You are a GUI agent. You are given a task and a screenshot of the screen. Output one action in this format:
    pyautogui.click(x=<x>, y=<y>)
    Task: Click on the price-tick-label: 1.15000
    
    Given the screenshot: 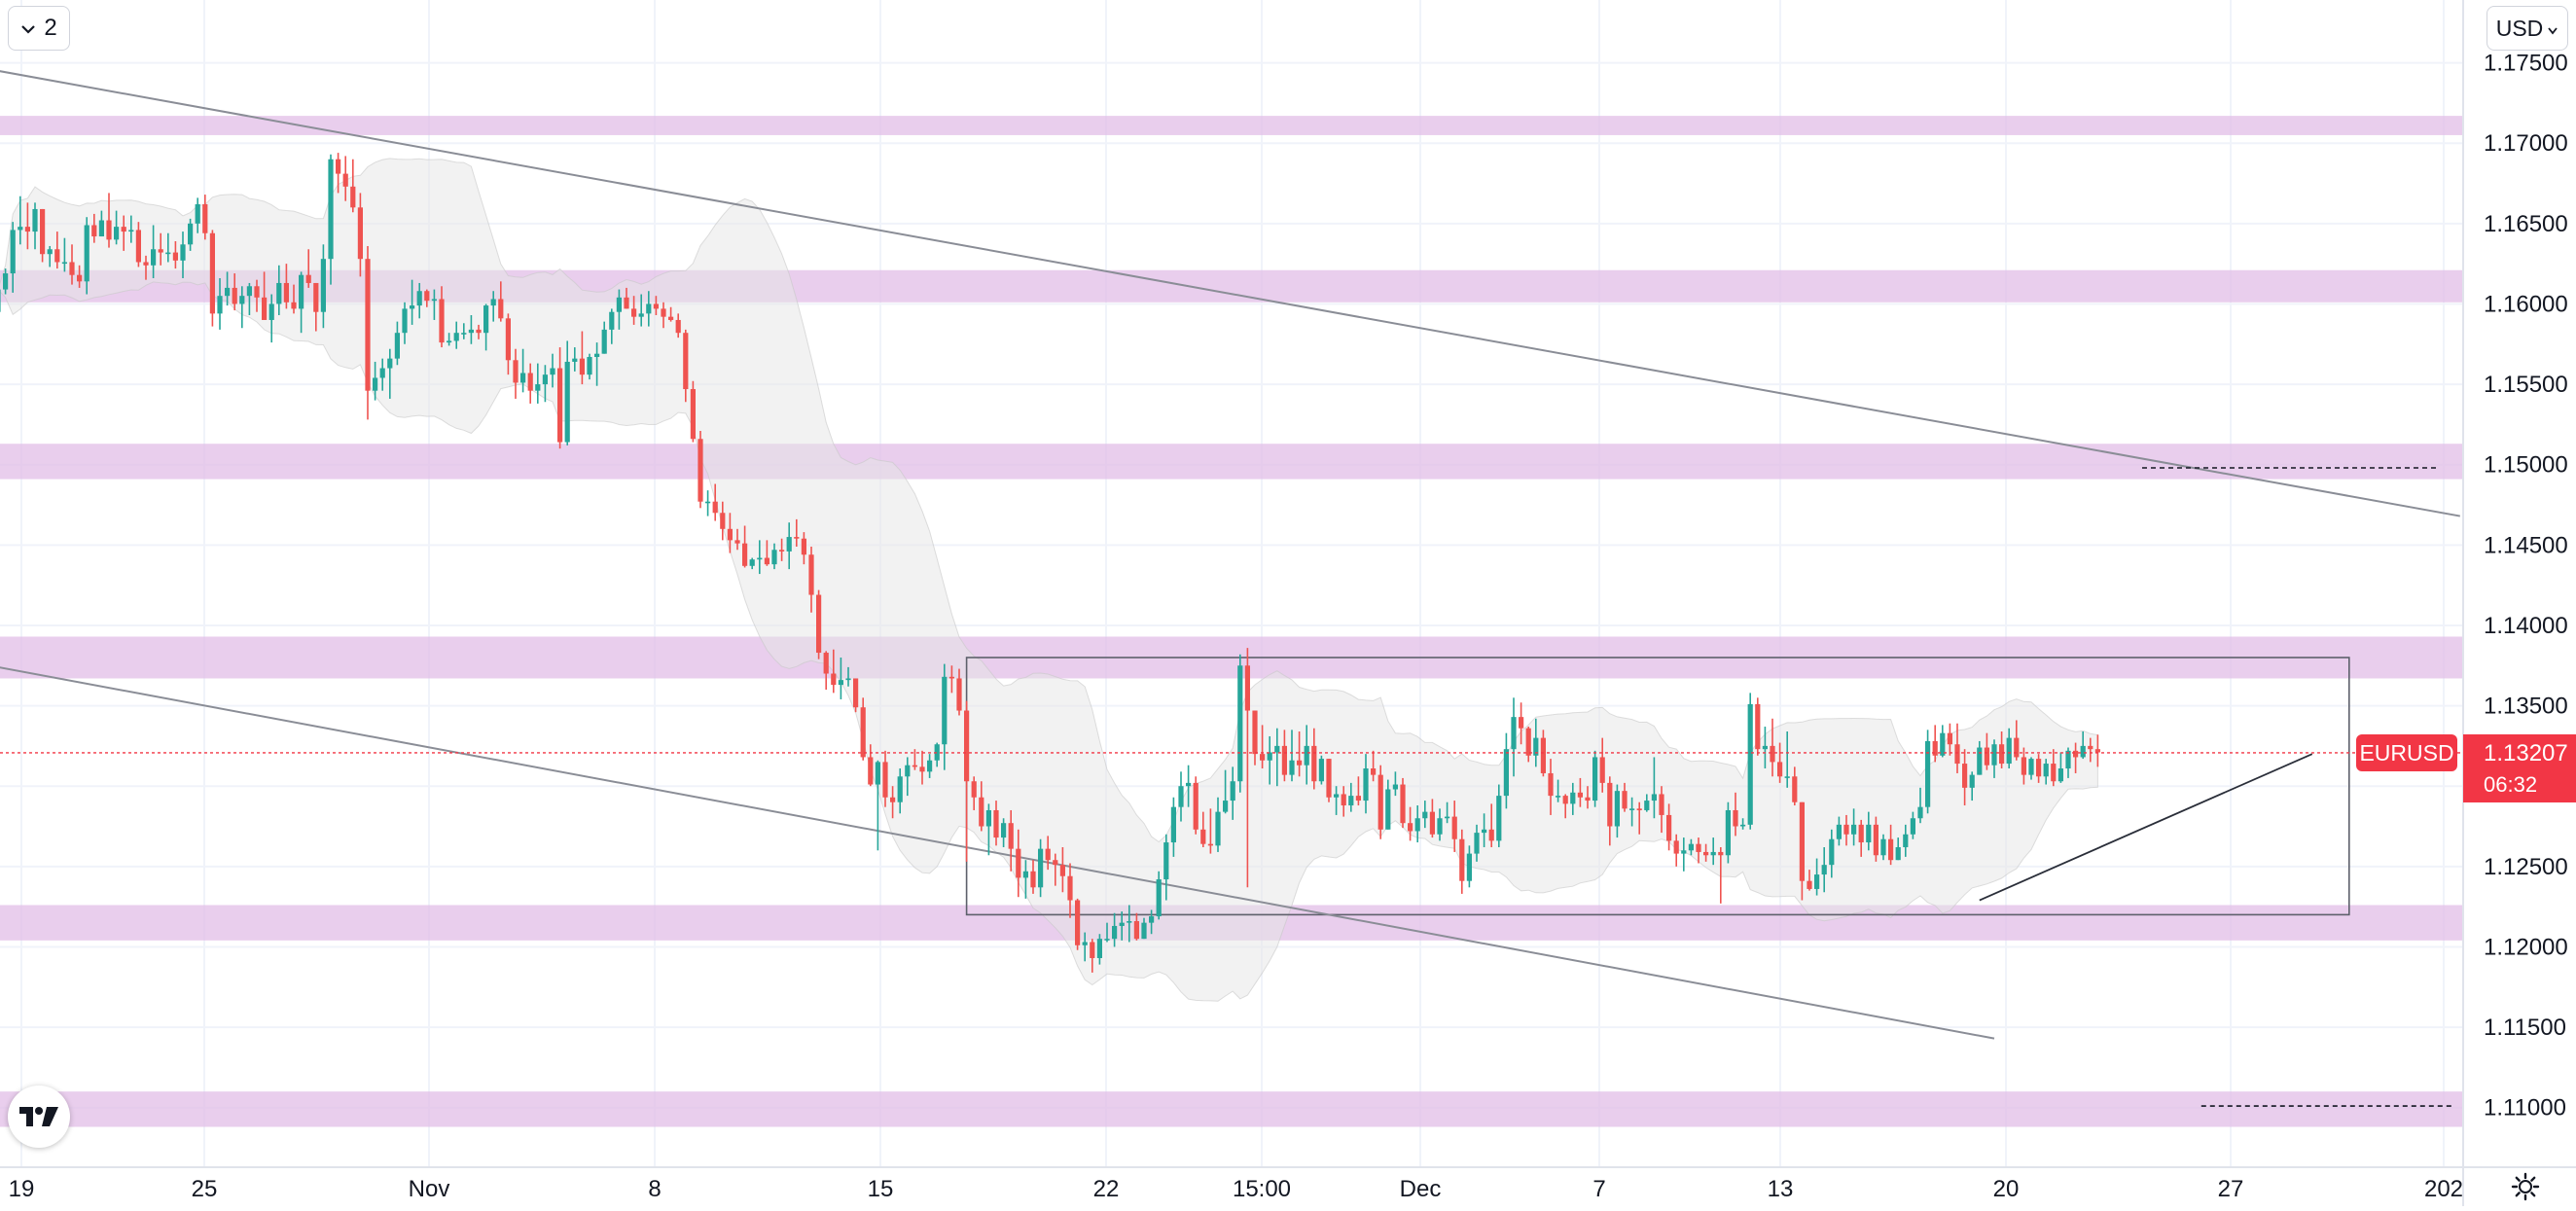 What is the action you would take?
    pyautogui.click(x=2526, y=465)
    